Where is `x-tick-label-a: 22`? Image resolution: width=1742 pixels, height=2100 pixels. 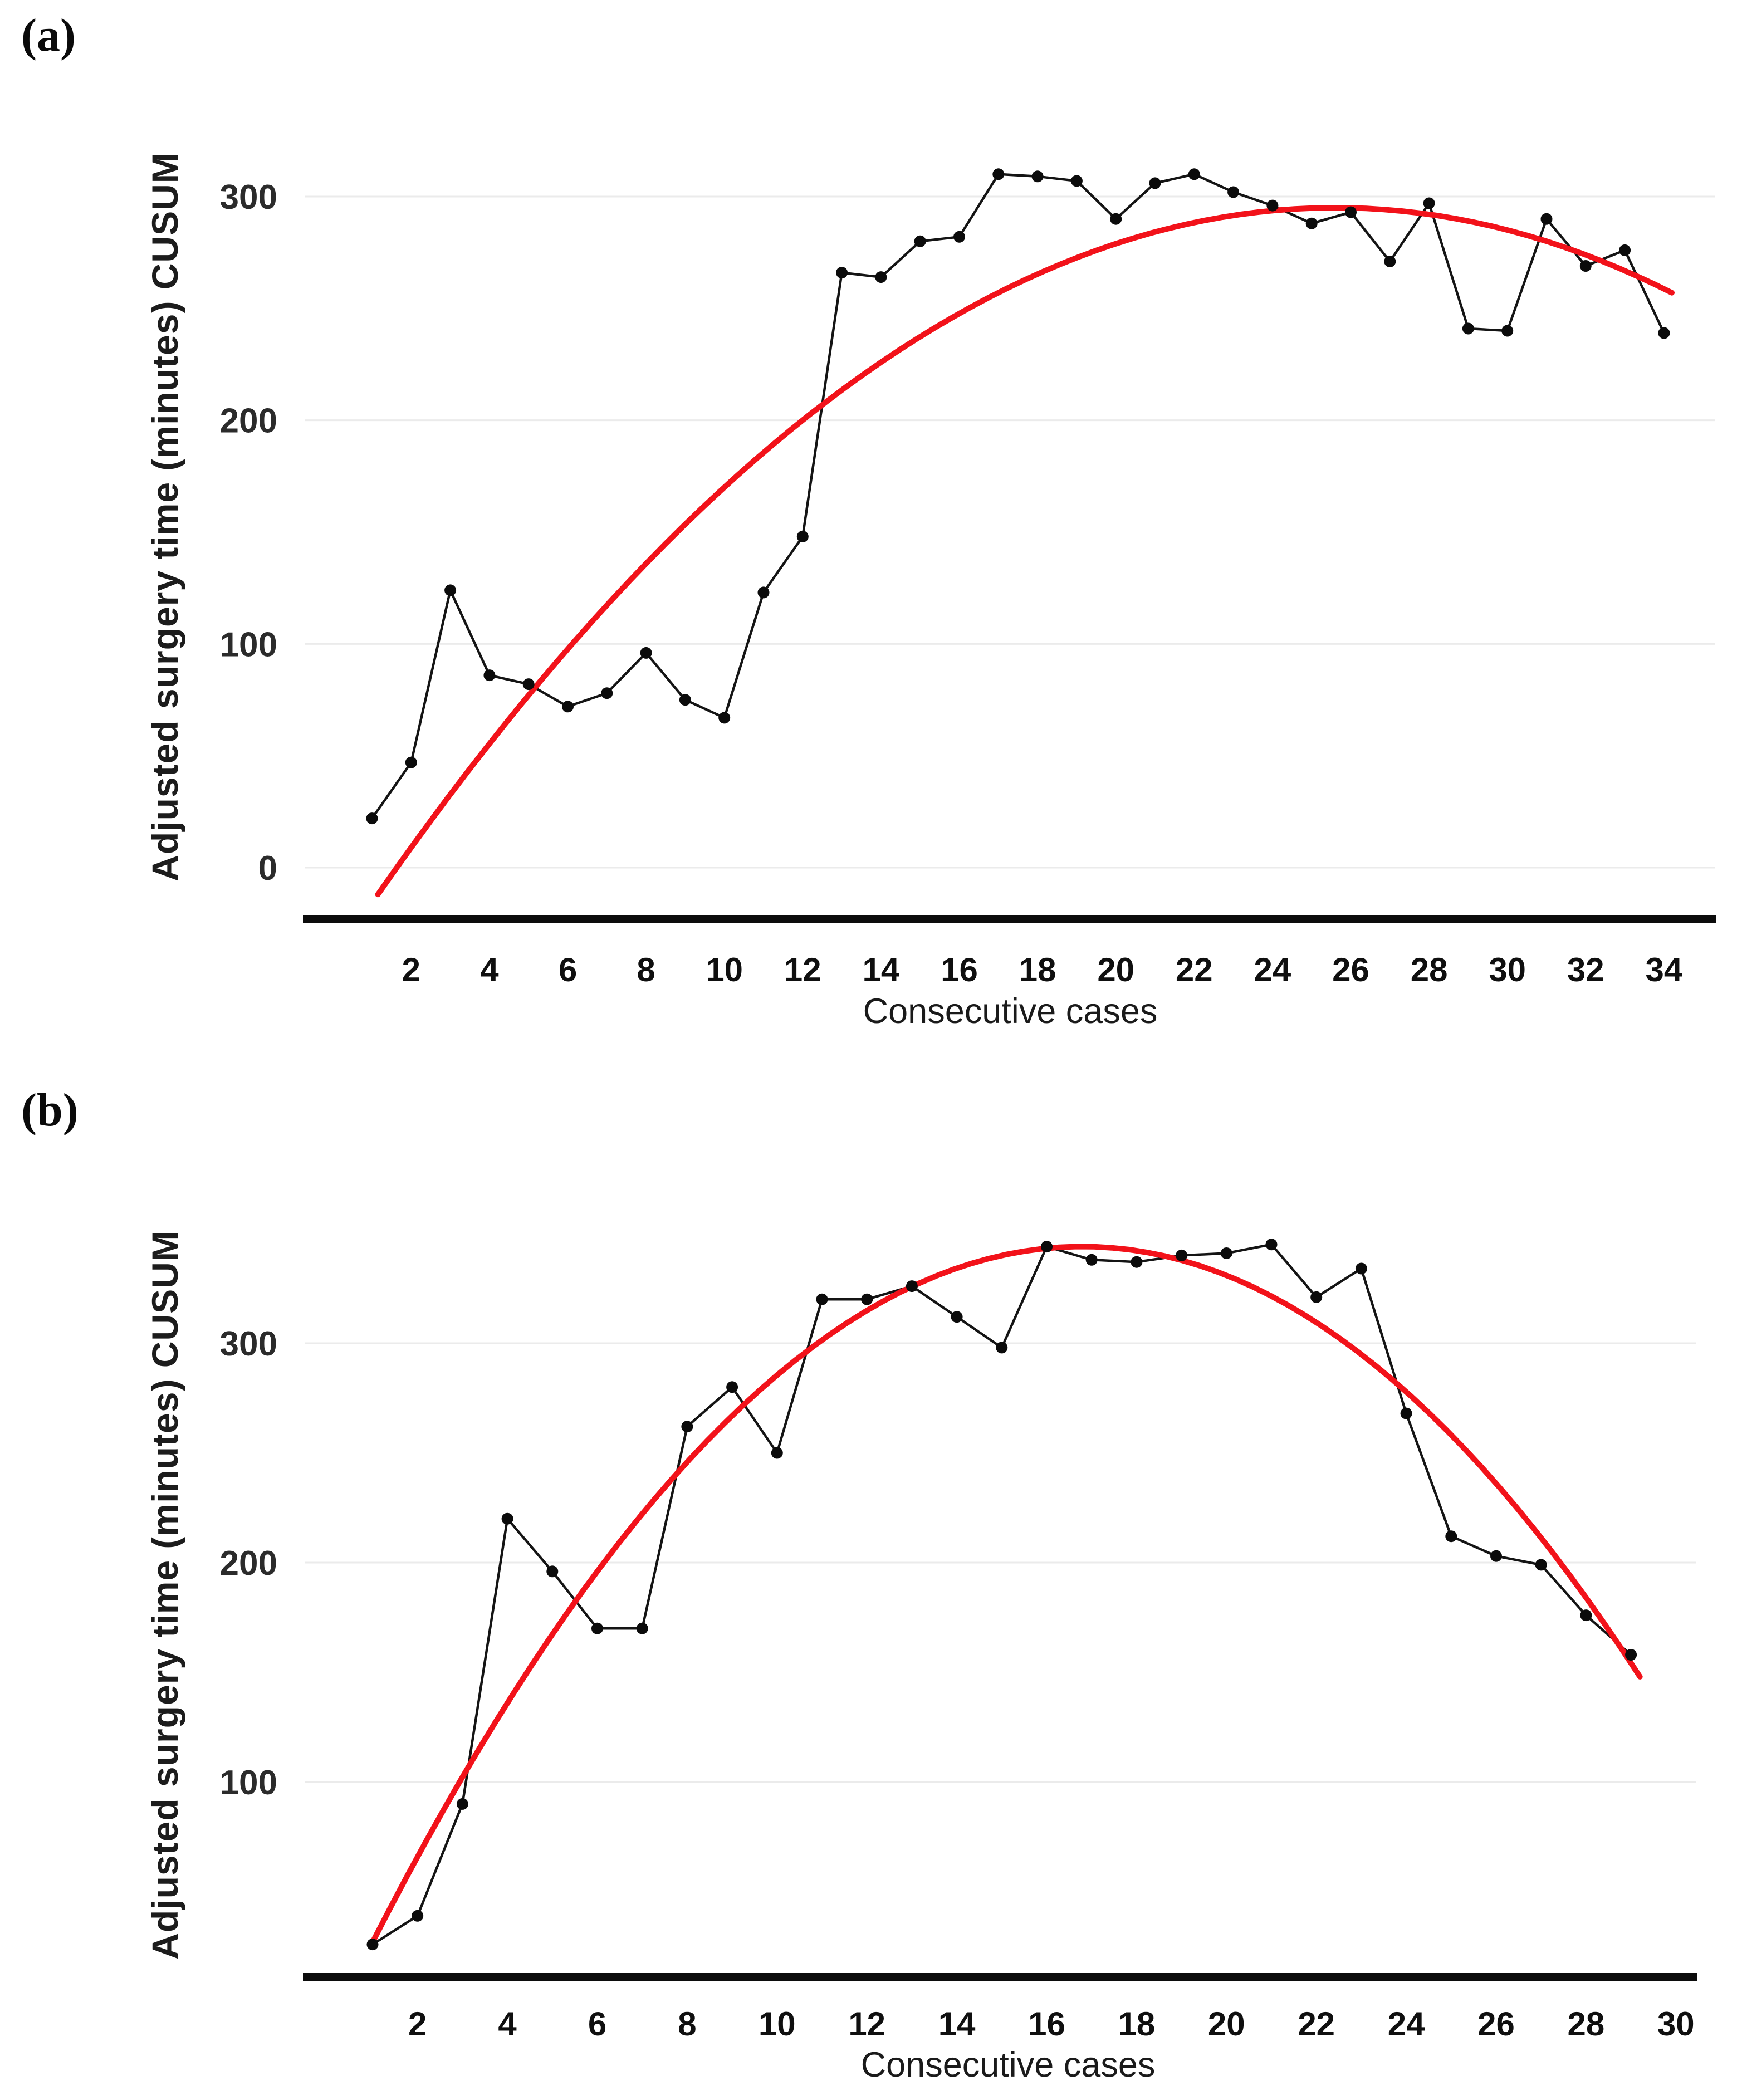 x-tick-label-a: 22 is located at coordinates (1194, 970).